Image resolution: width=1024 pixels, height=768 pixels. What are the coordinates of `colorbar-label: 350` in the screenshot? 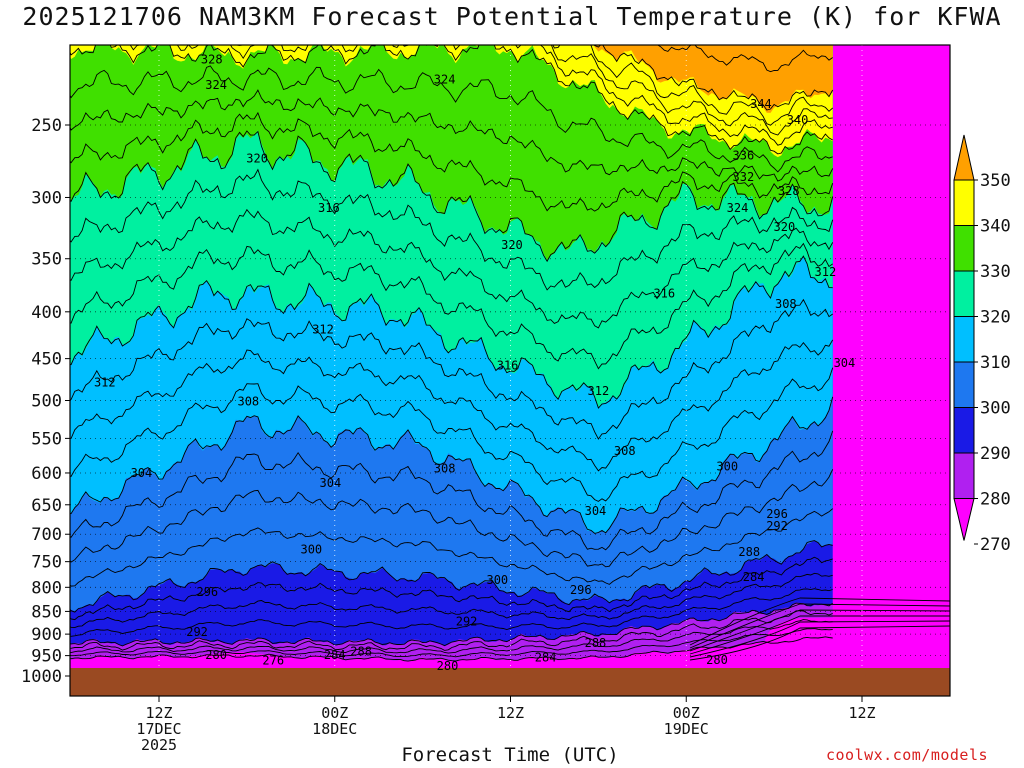 It's located at (995, 181).